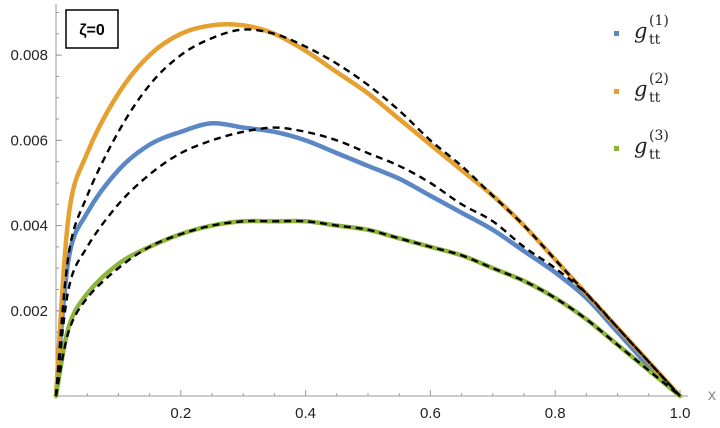  I want to click on y-tick-label: 0.004, so click(29, 226).